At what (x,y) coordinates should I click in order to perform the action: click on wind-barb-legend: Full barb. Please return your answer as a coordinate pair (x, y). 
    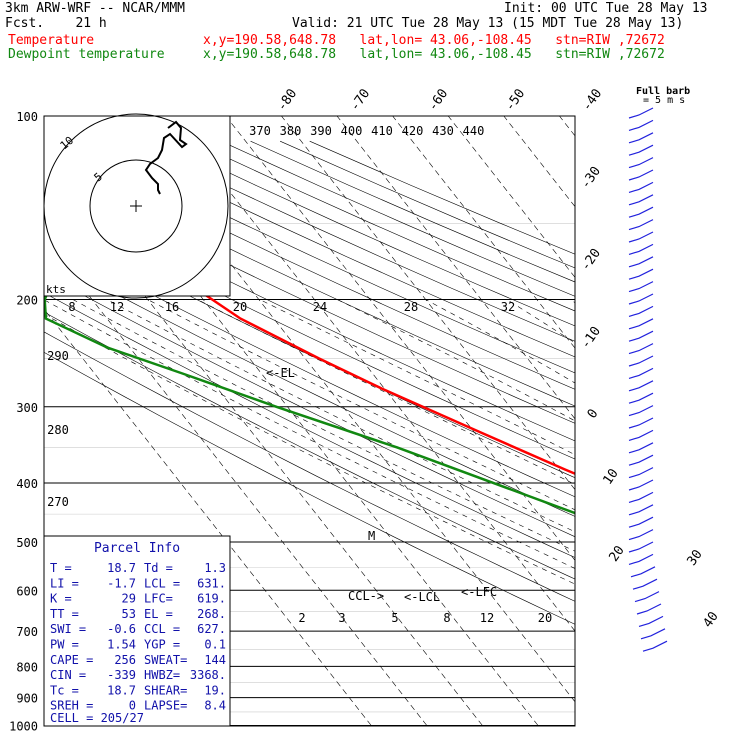
    Looking at the image, I should click on (663, 91).